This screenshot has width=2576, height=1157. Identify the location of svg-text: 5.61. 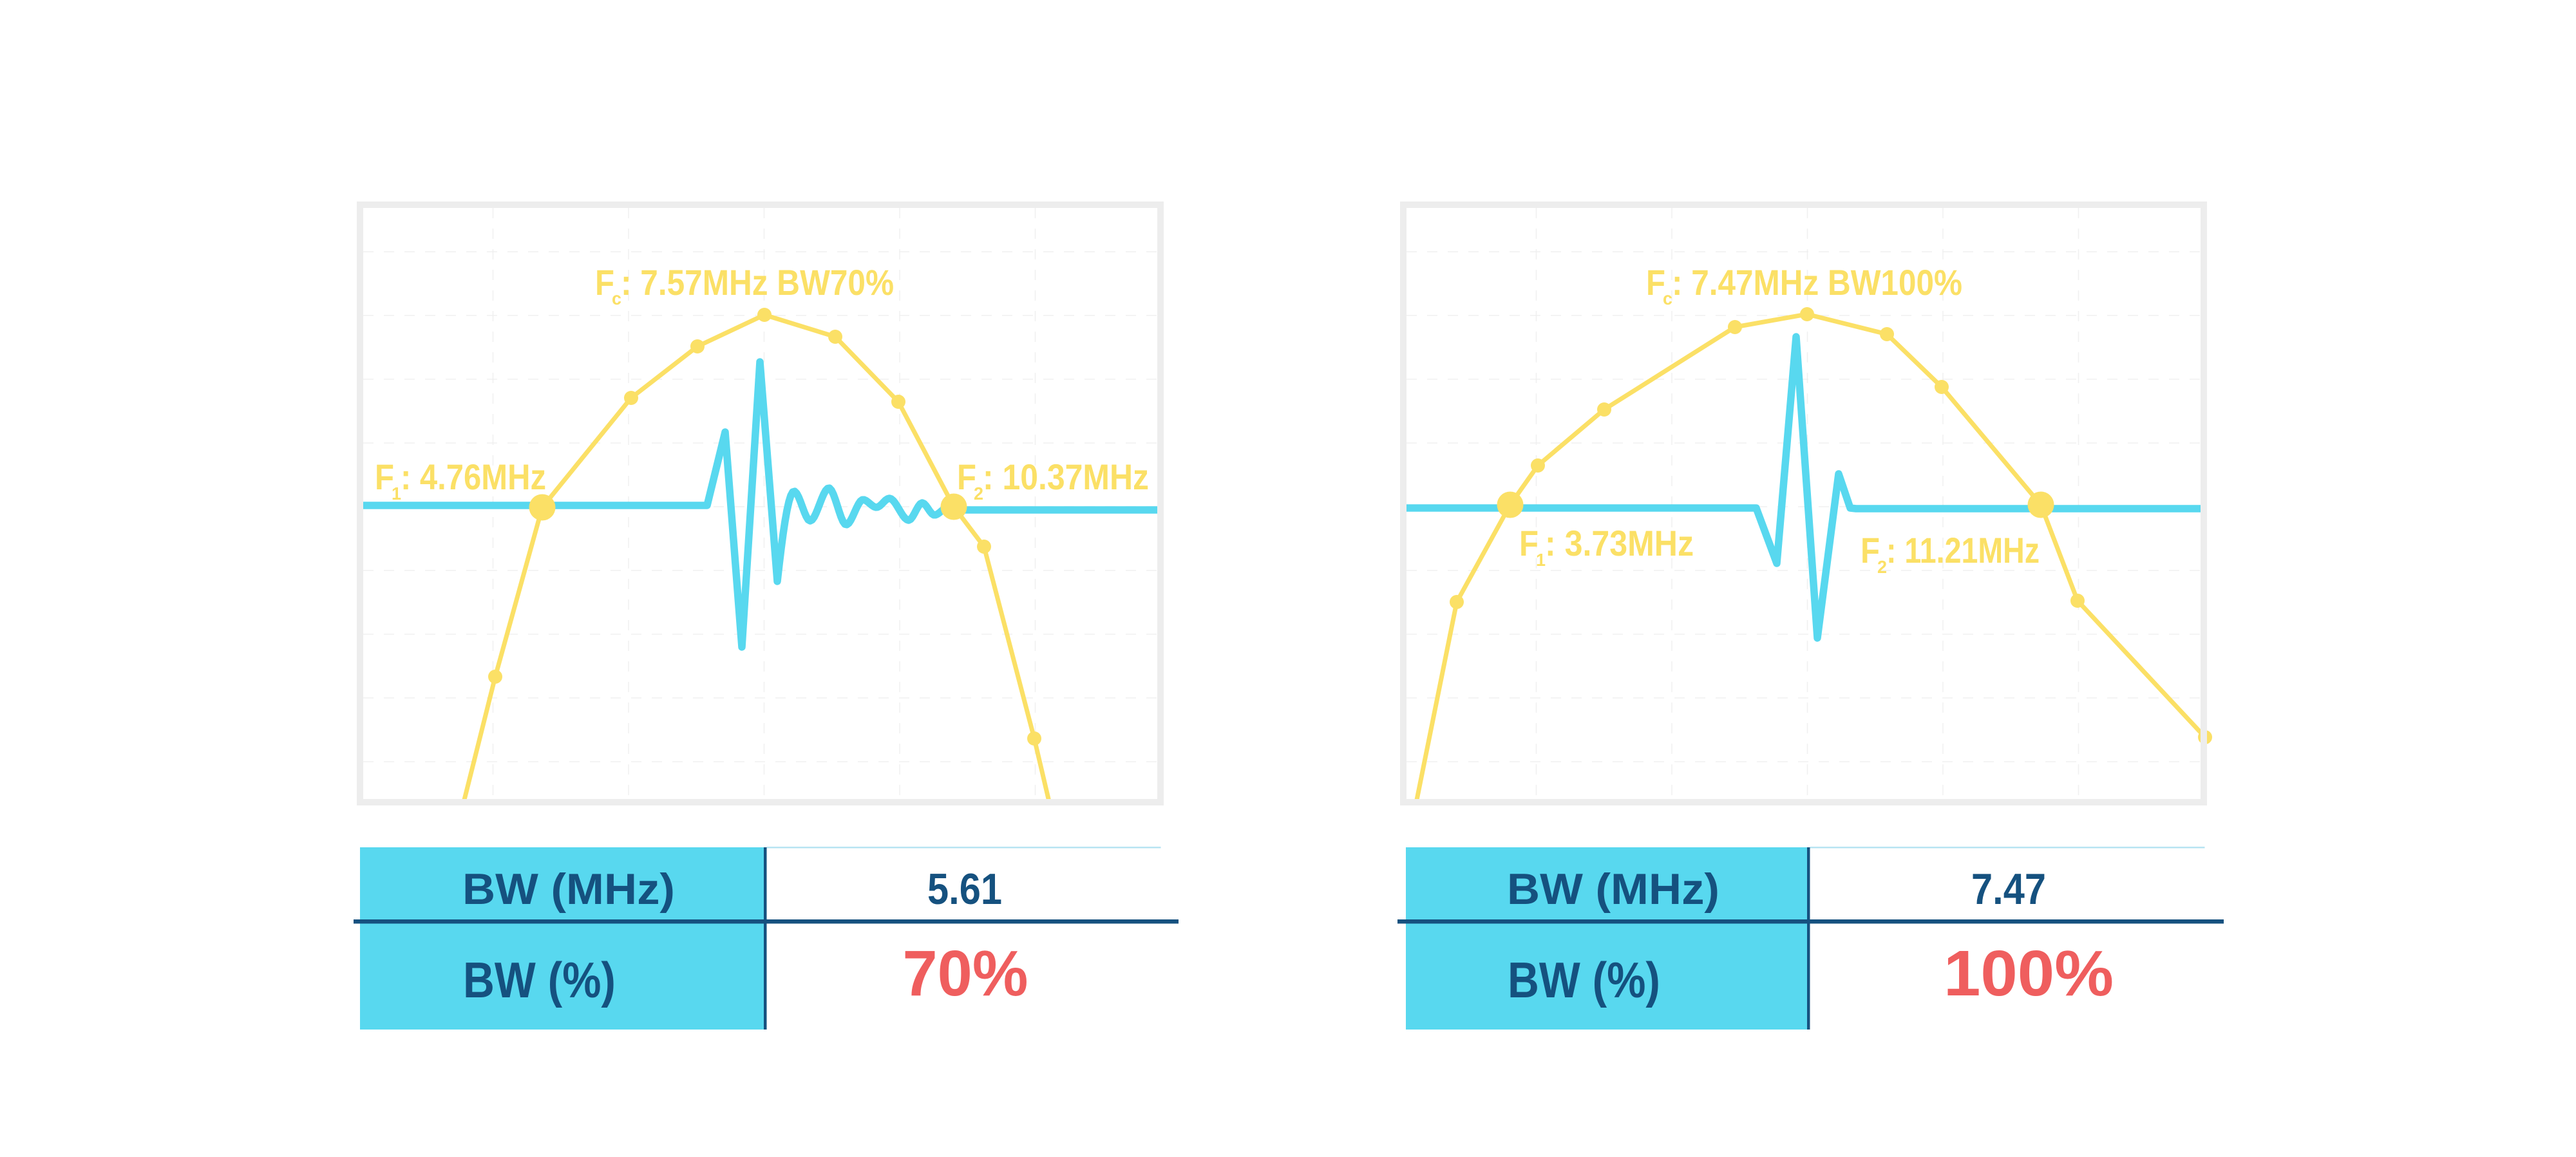
(965, 889).